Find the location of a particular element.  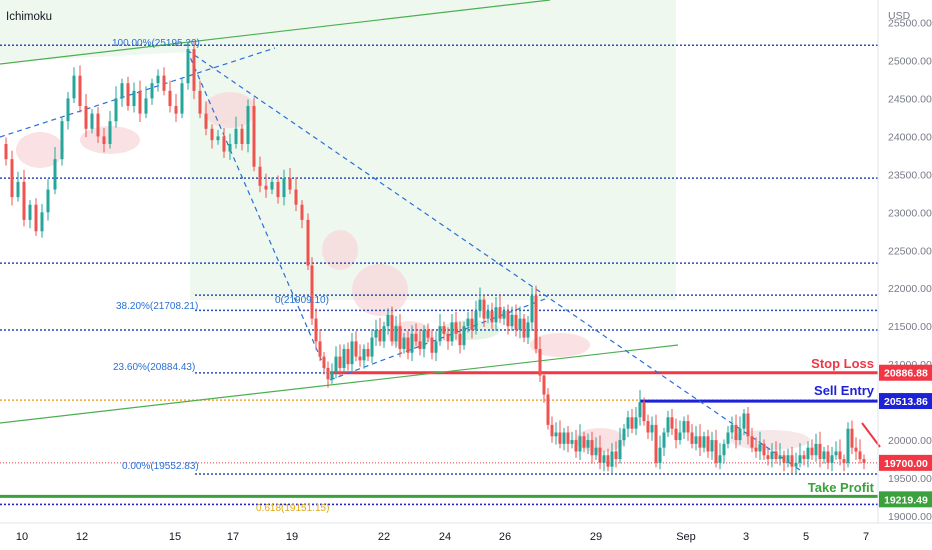

x-tick-label-12: 7 is located at coordinates (866, 537).